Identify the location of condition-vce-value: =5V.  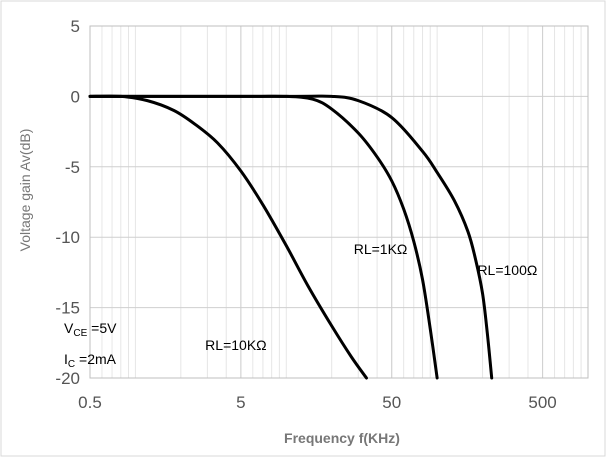
(102, 328).